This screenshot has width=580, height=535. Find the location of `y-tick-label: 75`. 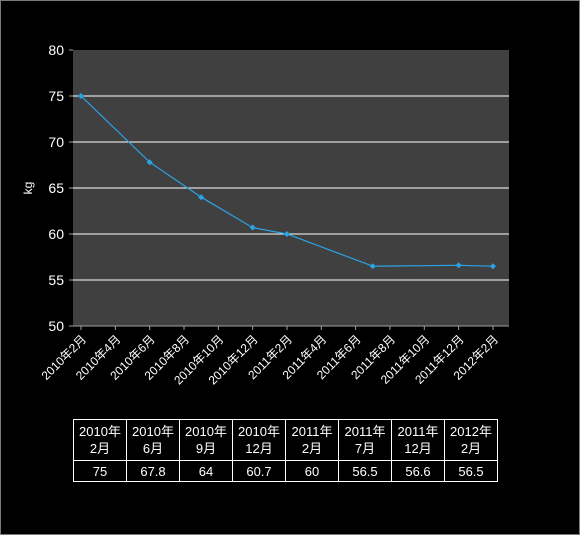

y-tick-label: 75 is located at coordinates (56, 96).